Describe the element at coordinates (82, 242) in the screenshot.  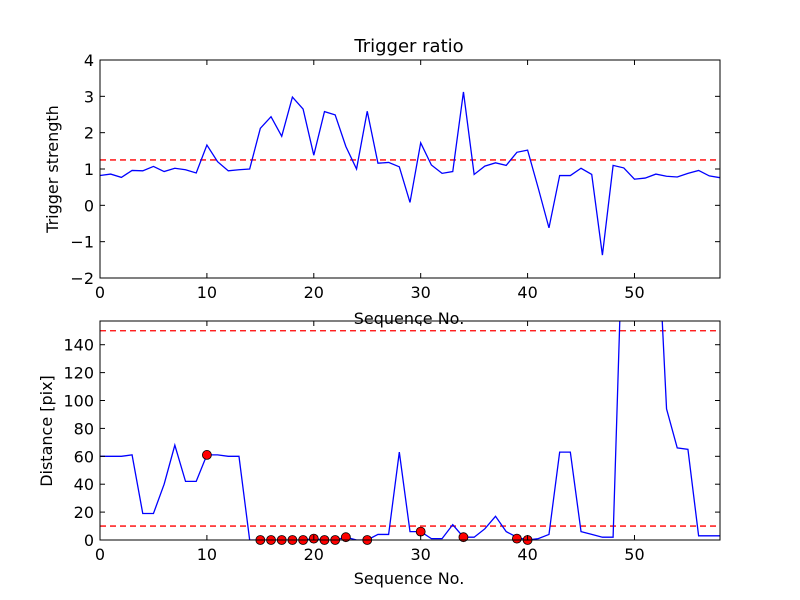
I see `top-y-tick-label: −1` at that location.